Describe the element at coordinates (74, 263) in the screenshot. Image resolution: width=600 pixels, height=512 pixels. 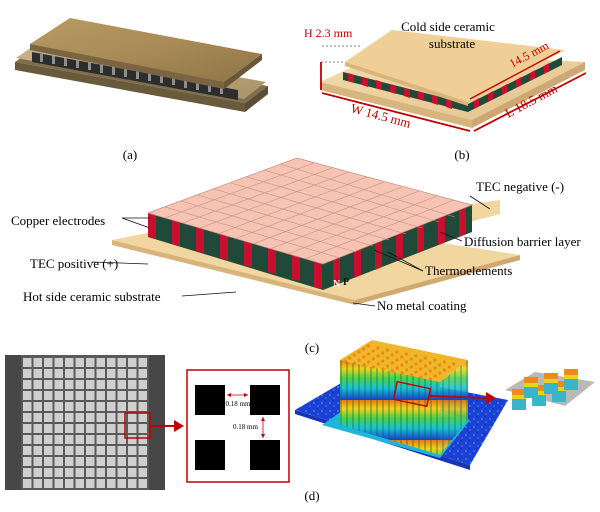
I see `tec-positive-label: TEC positive (+)` at that location.